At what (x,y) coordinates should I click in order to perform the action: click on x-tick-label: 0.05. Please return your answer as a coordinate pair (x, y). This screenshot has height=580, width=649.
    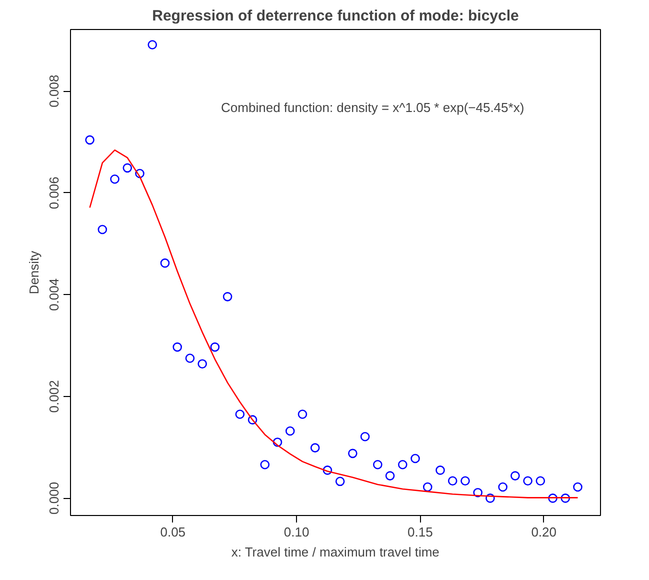
    Looking at the image, I should click on (173, 532).